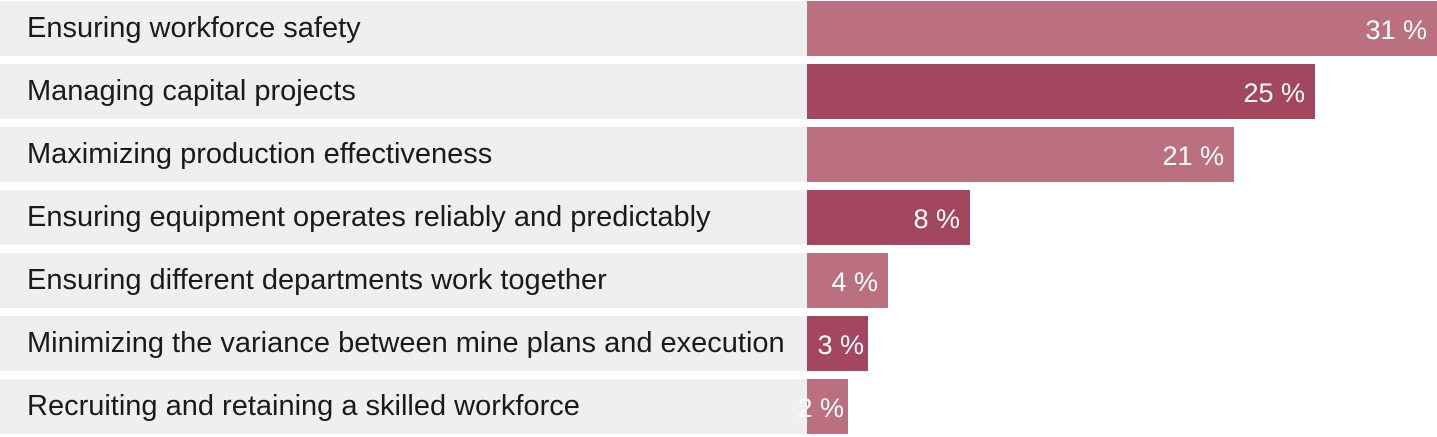  Describe the element at coordinates (194, 28) in the screenshot. I see `category-label: Ensuring workforce safety` at that location.